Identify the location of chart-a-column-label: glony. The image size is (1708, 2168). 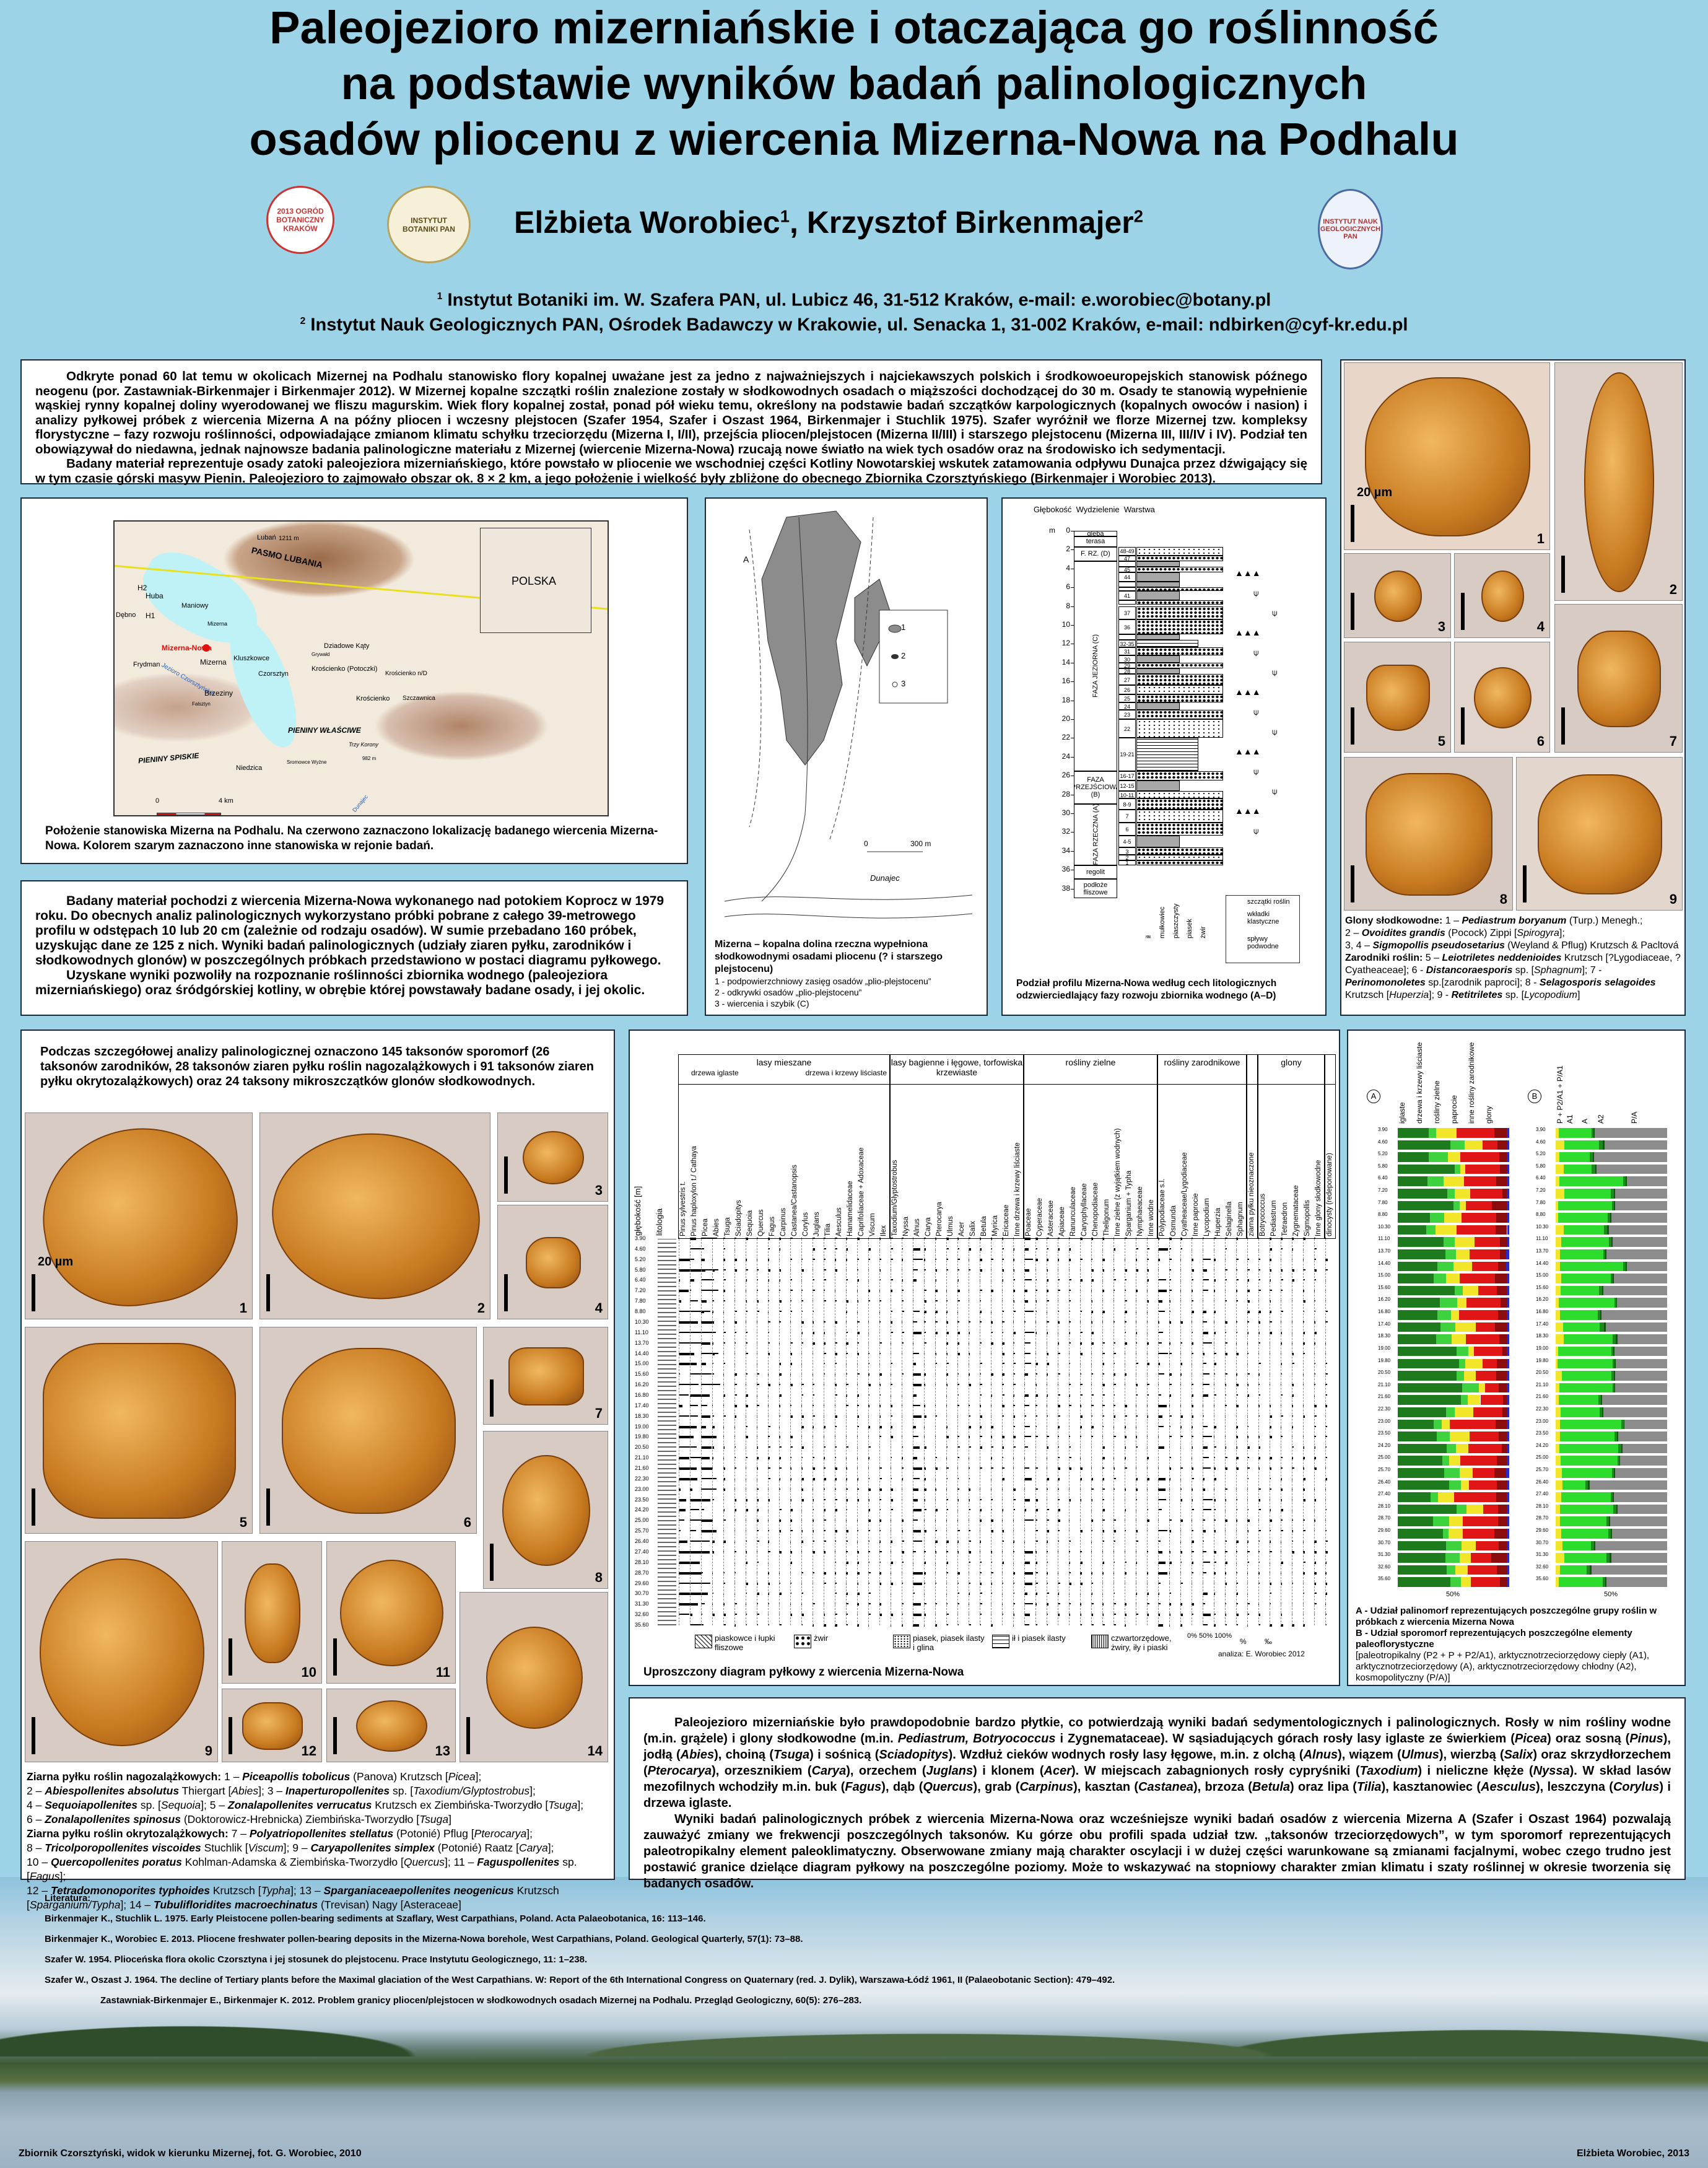
(1488, 1115).